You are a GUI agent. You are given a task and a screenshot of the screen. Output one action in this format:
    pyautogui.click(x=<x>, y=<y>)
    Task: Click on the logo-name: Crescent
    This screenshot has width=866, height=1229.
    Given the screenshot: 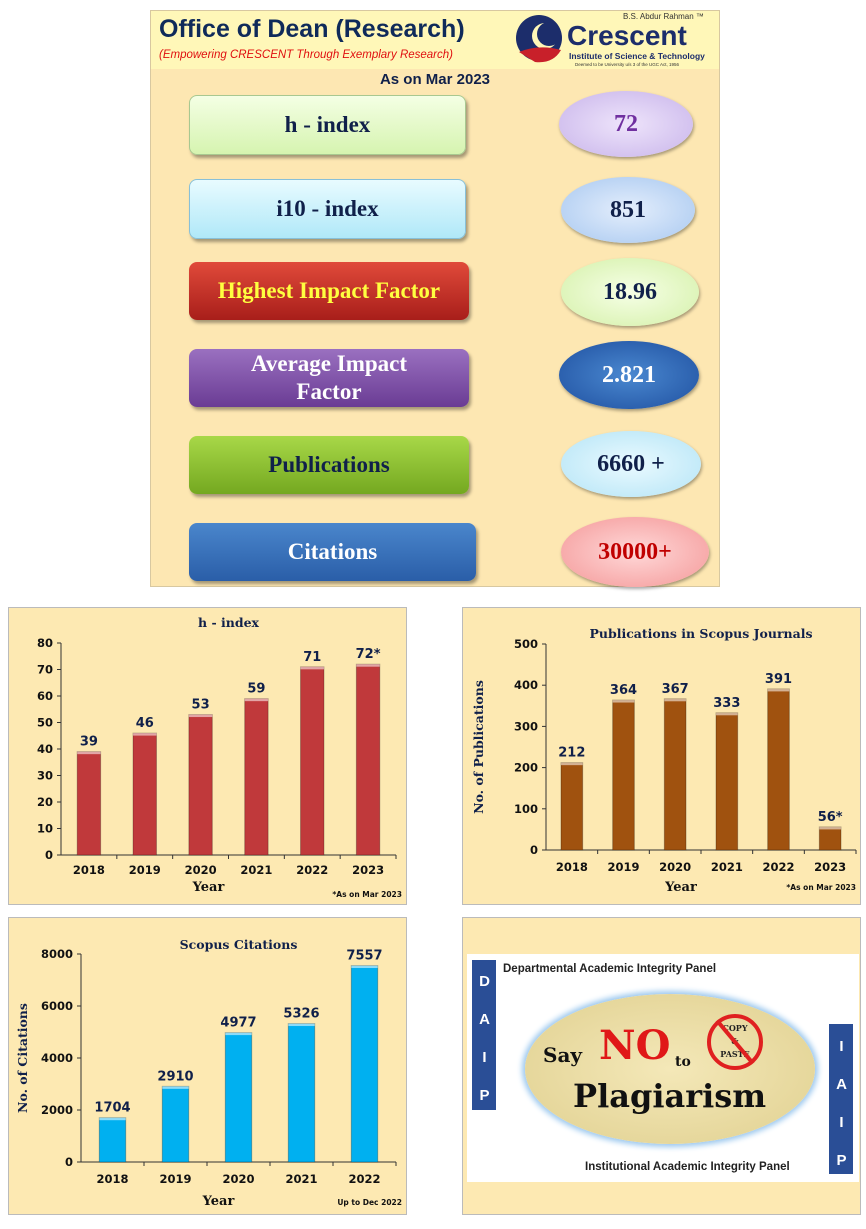 What is the action you would take?
    pyautogui.click(x=627, y=35)
    